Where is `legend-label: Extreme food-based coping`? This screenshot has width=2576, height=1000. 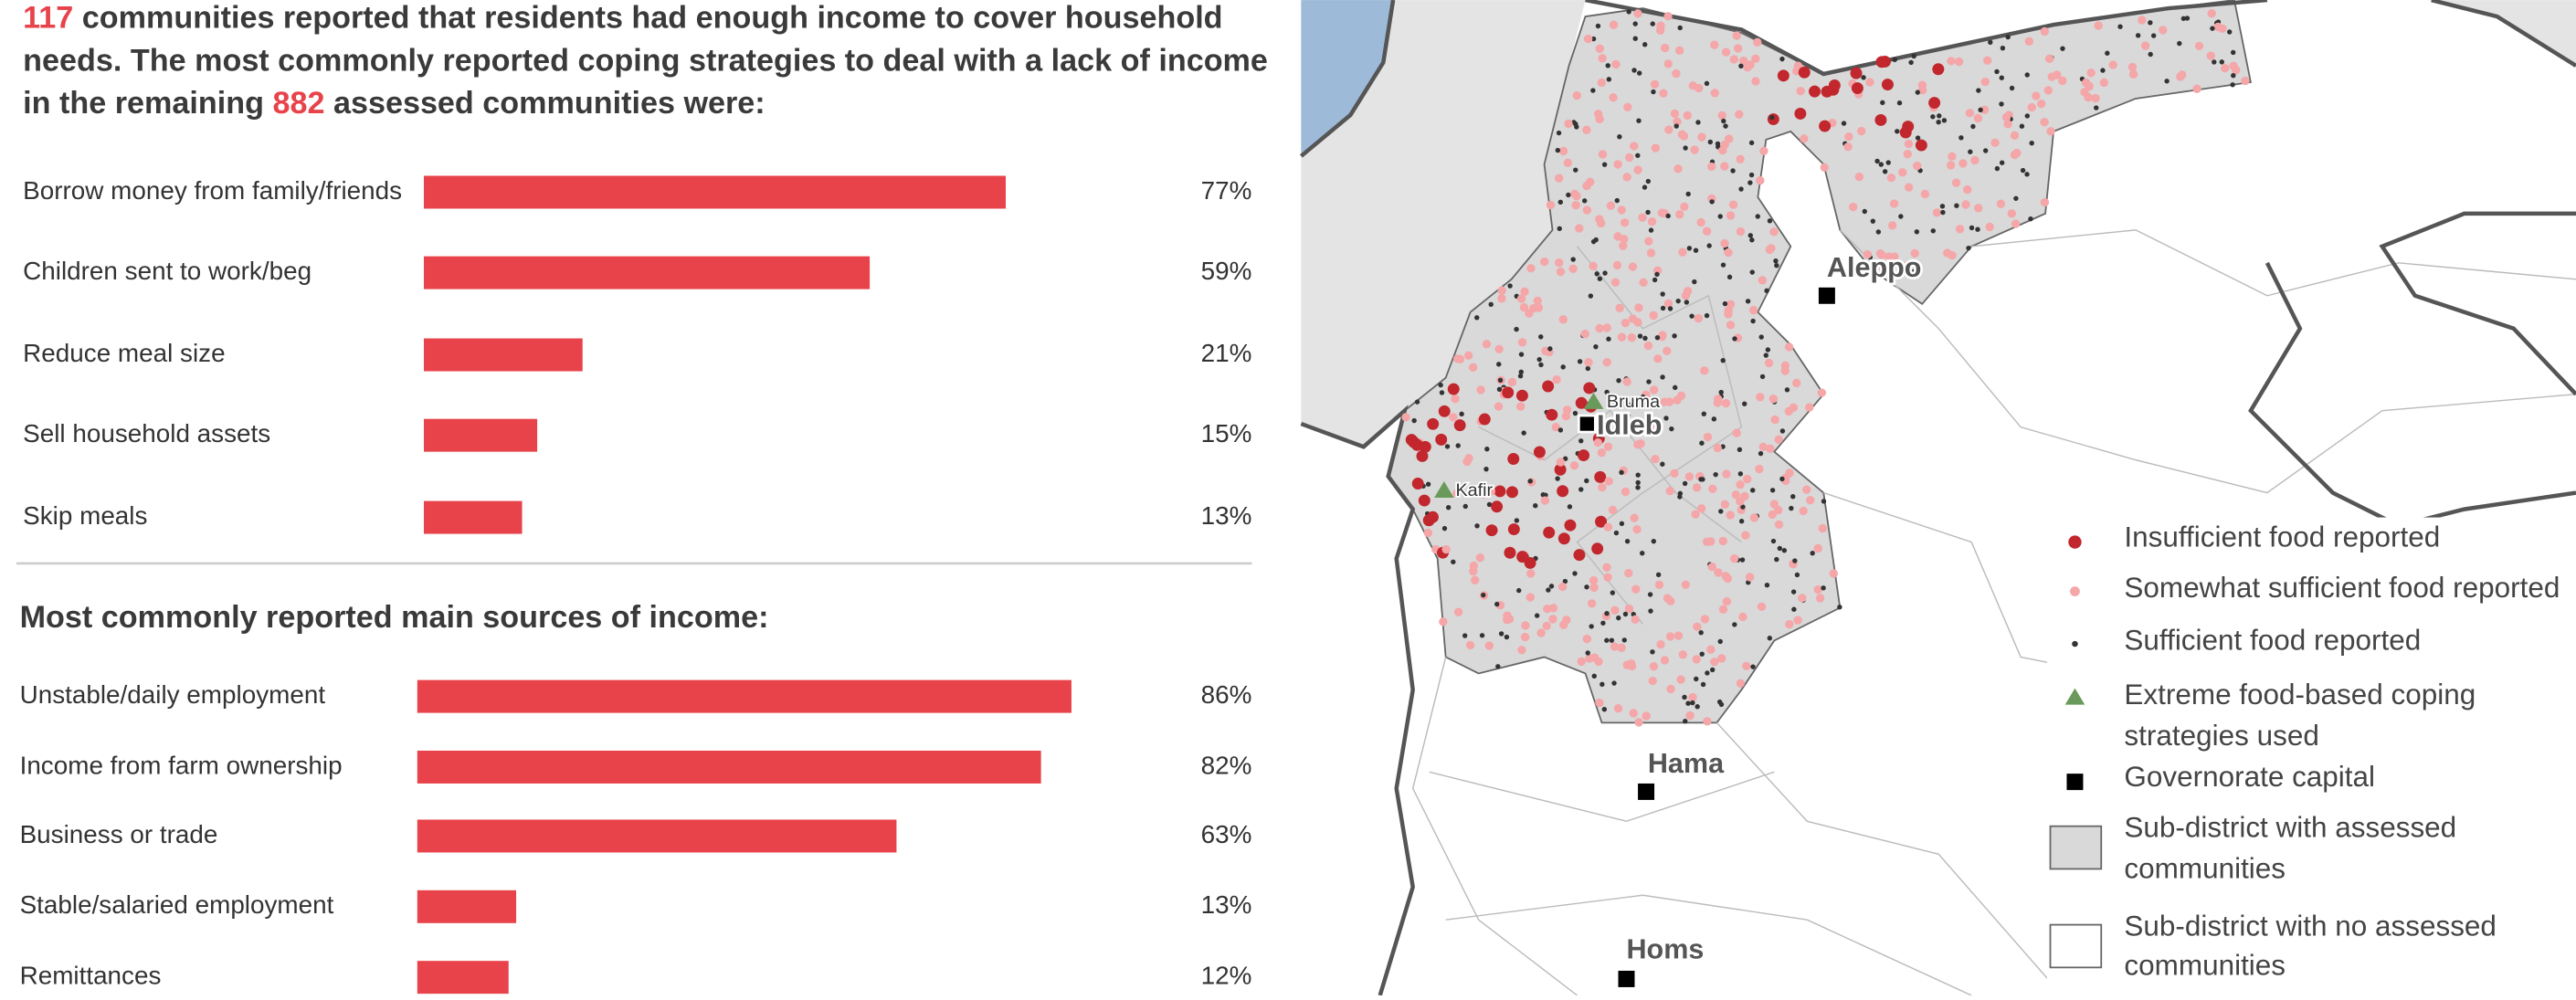 legend-label: Extreme food-based coping is located at coordinates (2300, 695).